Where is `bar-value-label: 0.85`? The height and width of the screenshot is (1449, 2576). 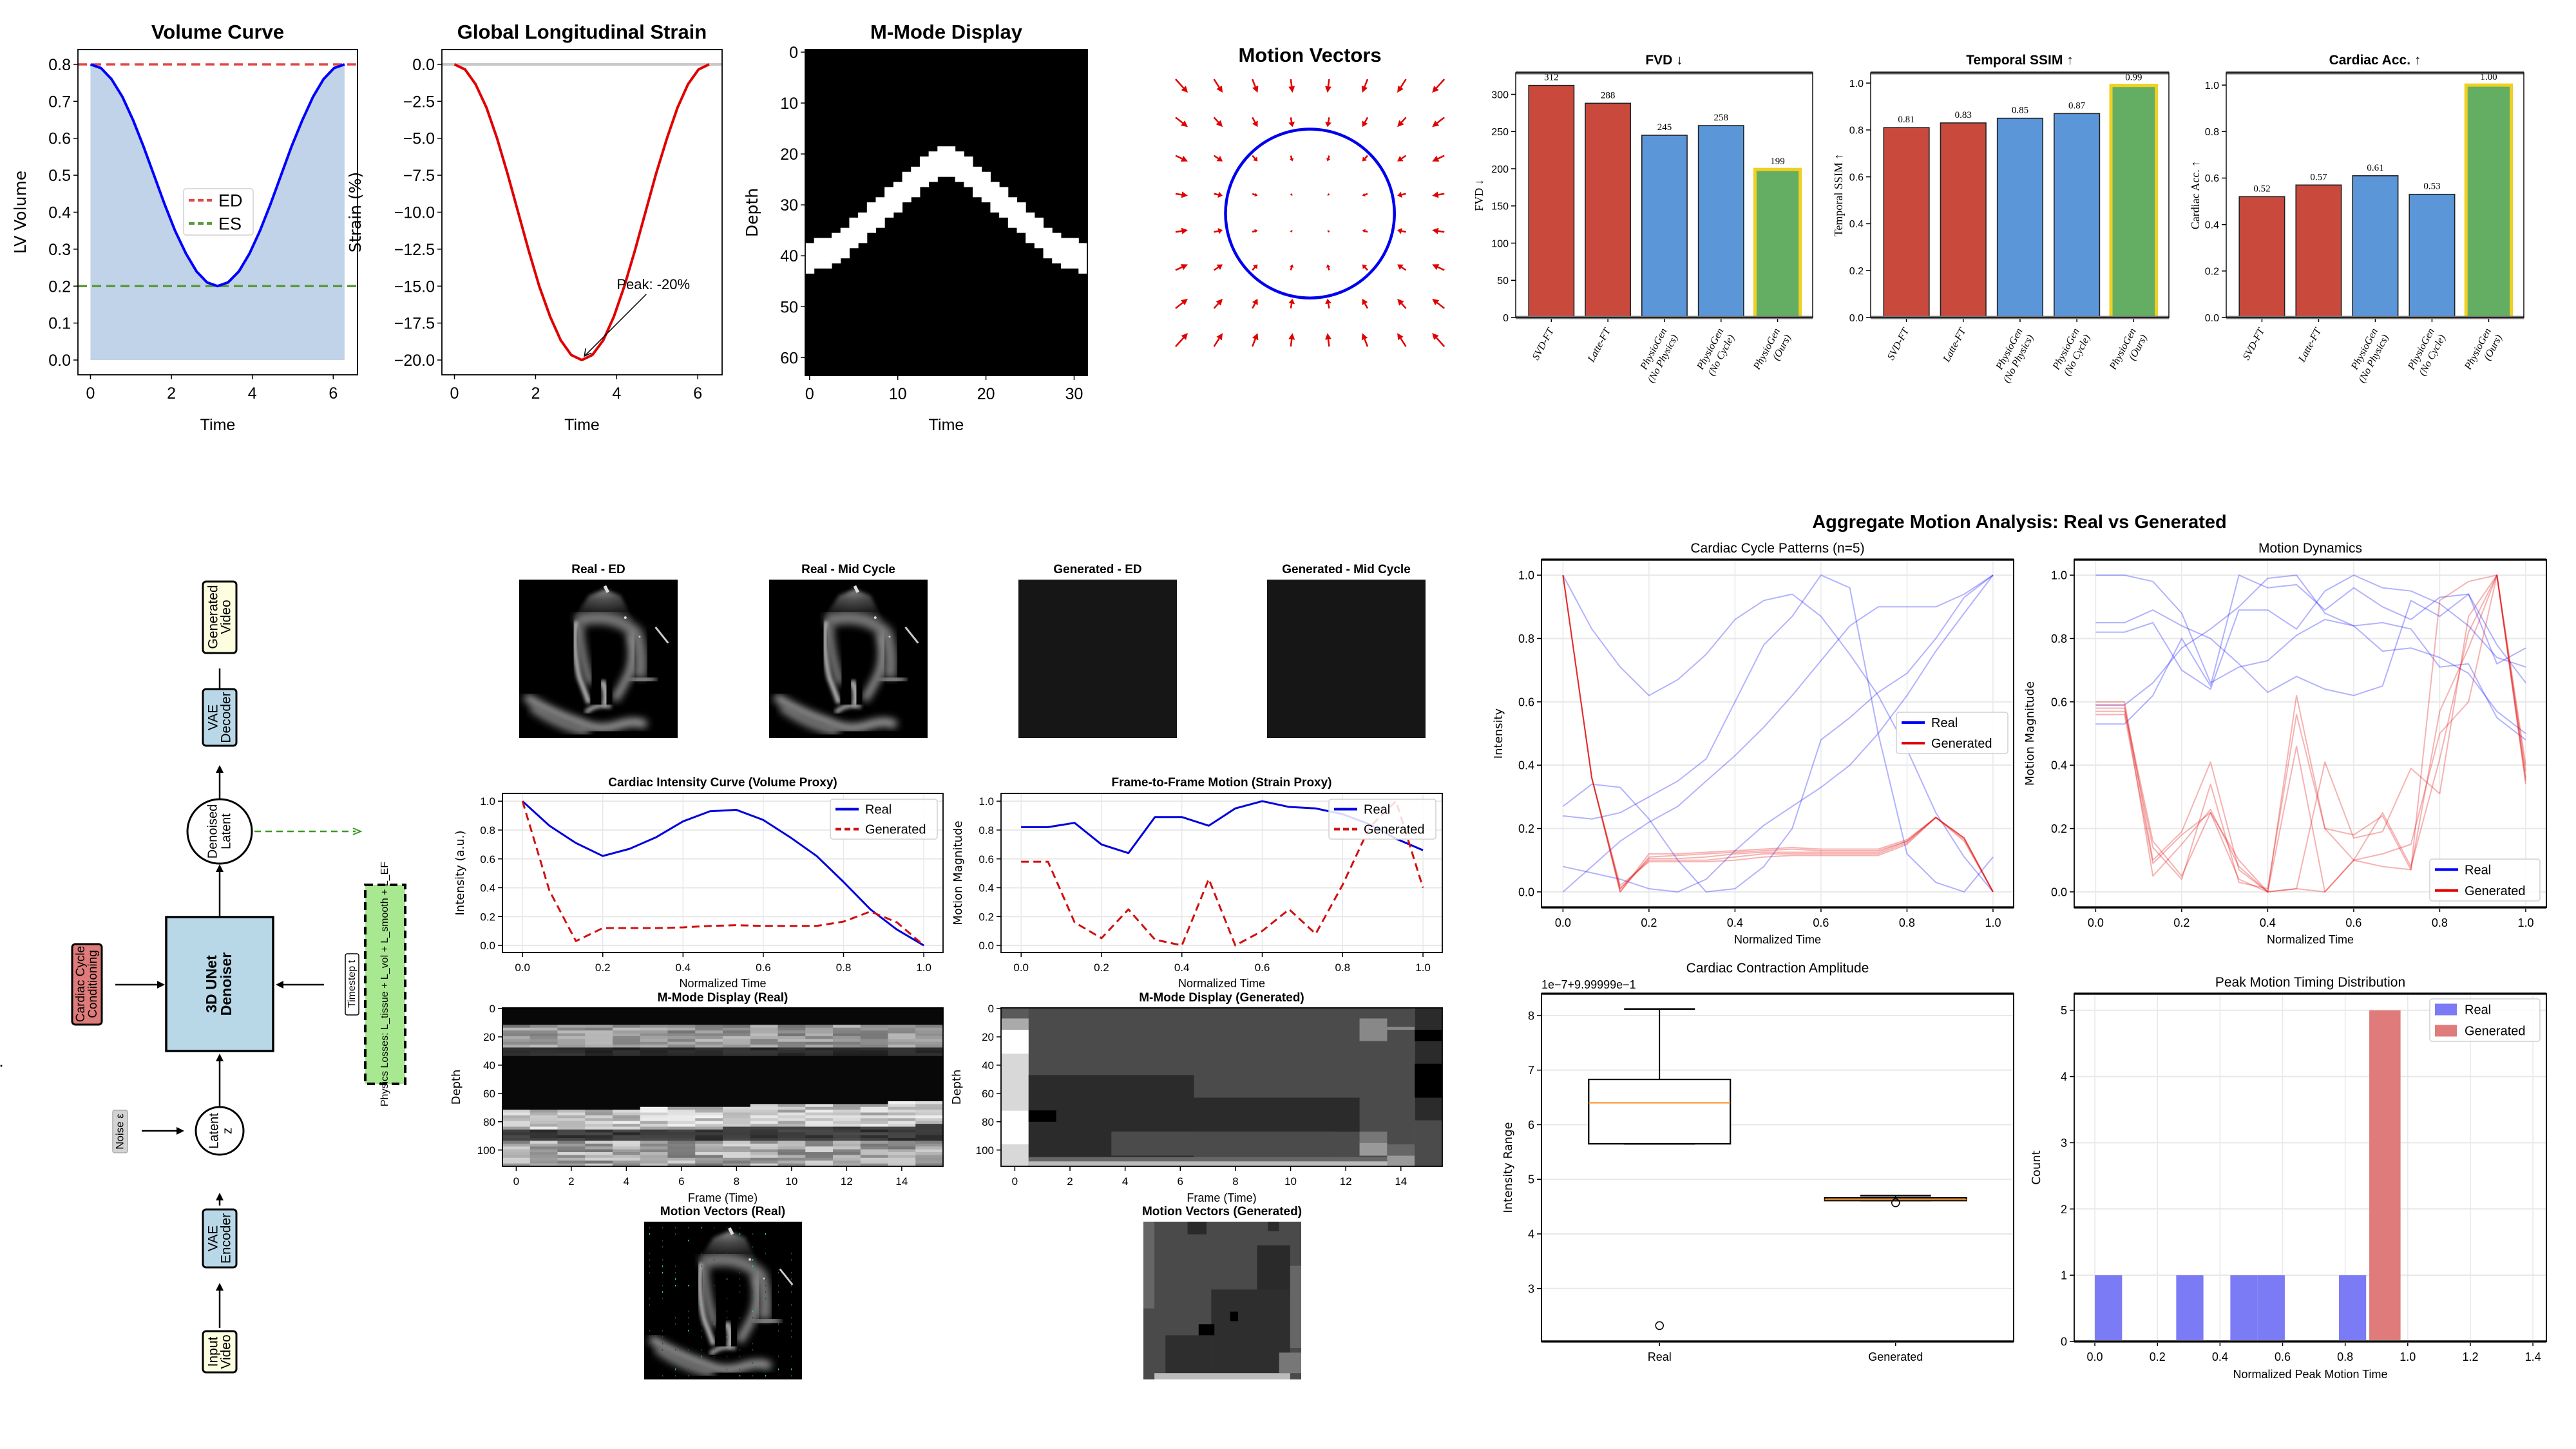
bar-value-label: 0.85 is located at coordinates (2020, 111).